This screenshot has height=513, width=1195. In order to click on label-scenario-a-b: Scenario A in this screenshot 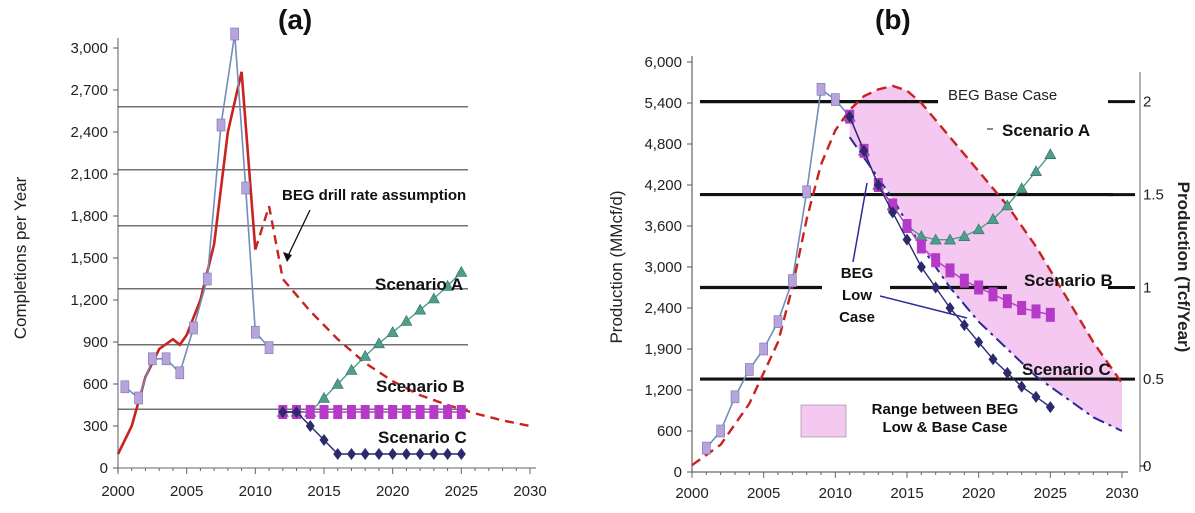, I will do `click(1046, 130)`.